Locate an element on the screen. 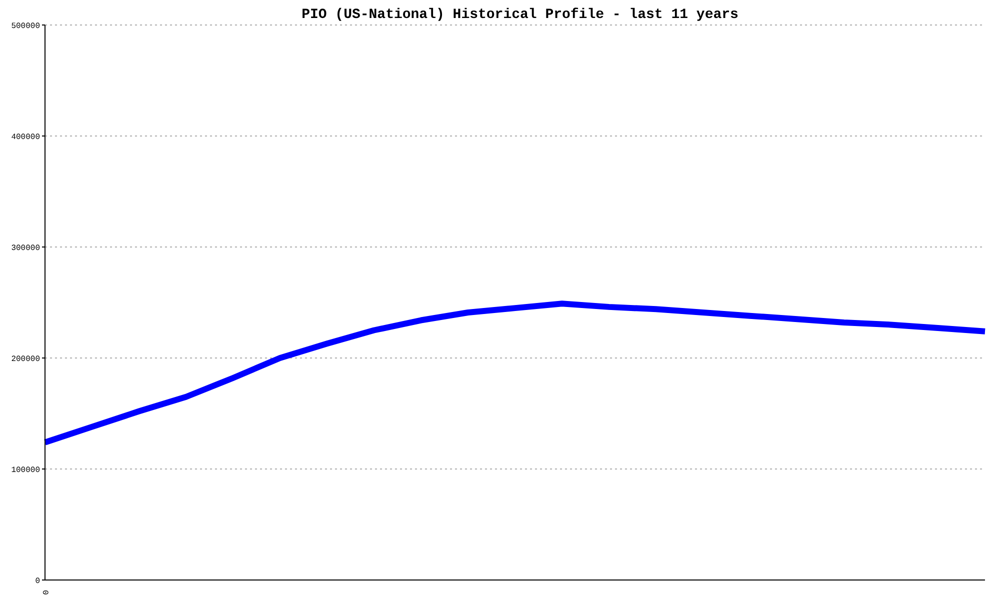 The width and height of the screenshot is (1000, 600). y-tick-label: 500000 is located at coordinates (25, 26).